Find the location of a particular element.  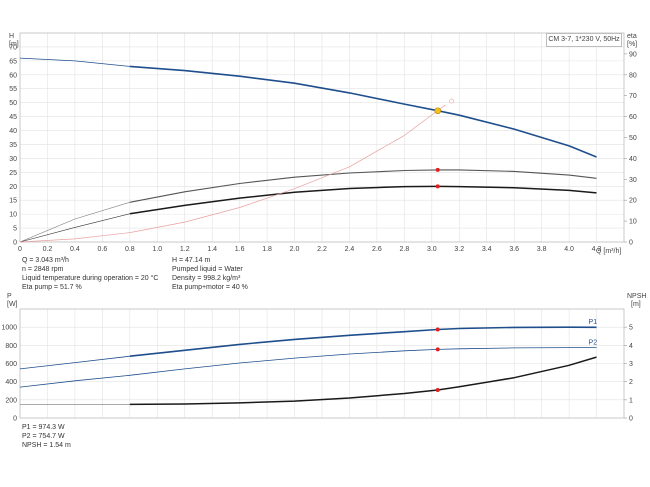

p1-curve-line is located at coordinates (363, 341).